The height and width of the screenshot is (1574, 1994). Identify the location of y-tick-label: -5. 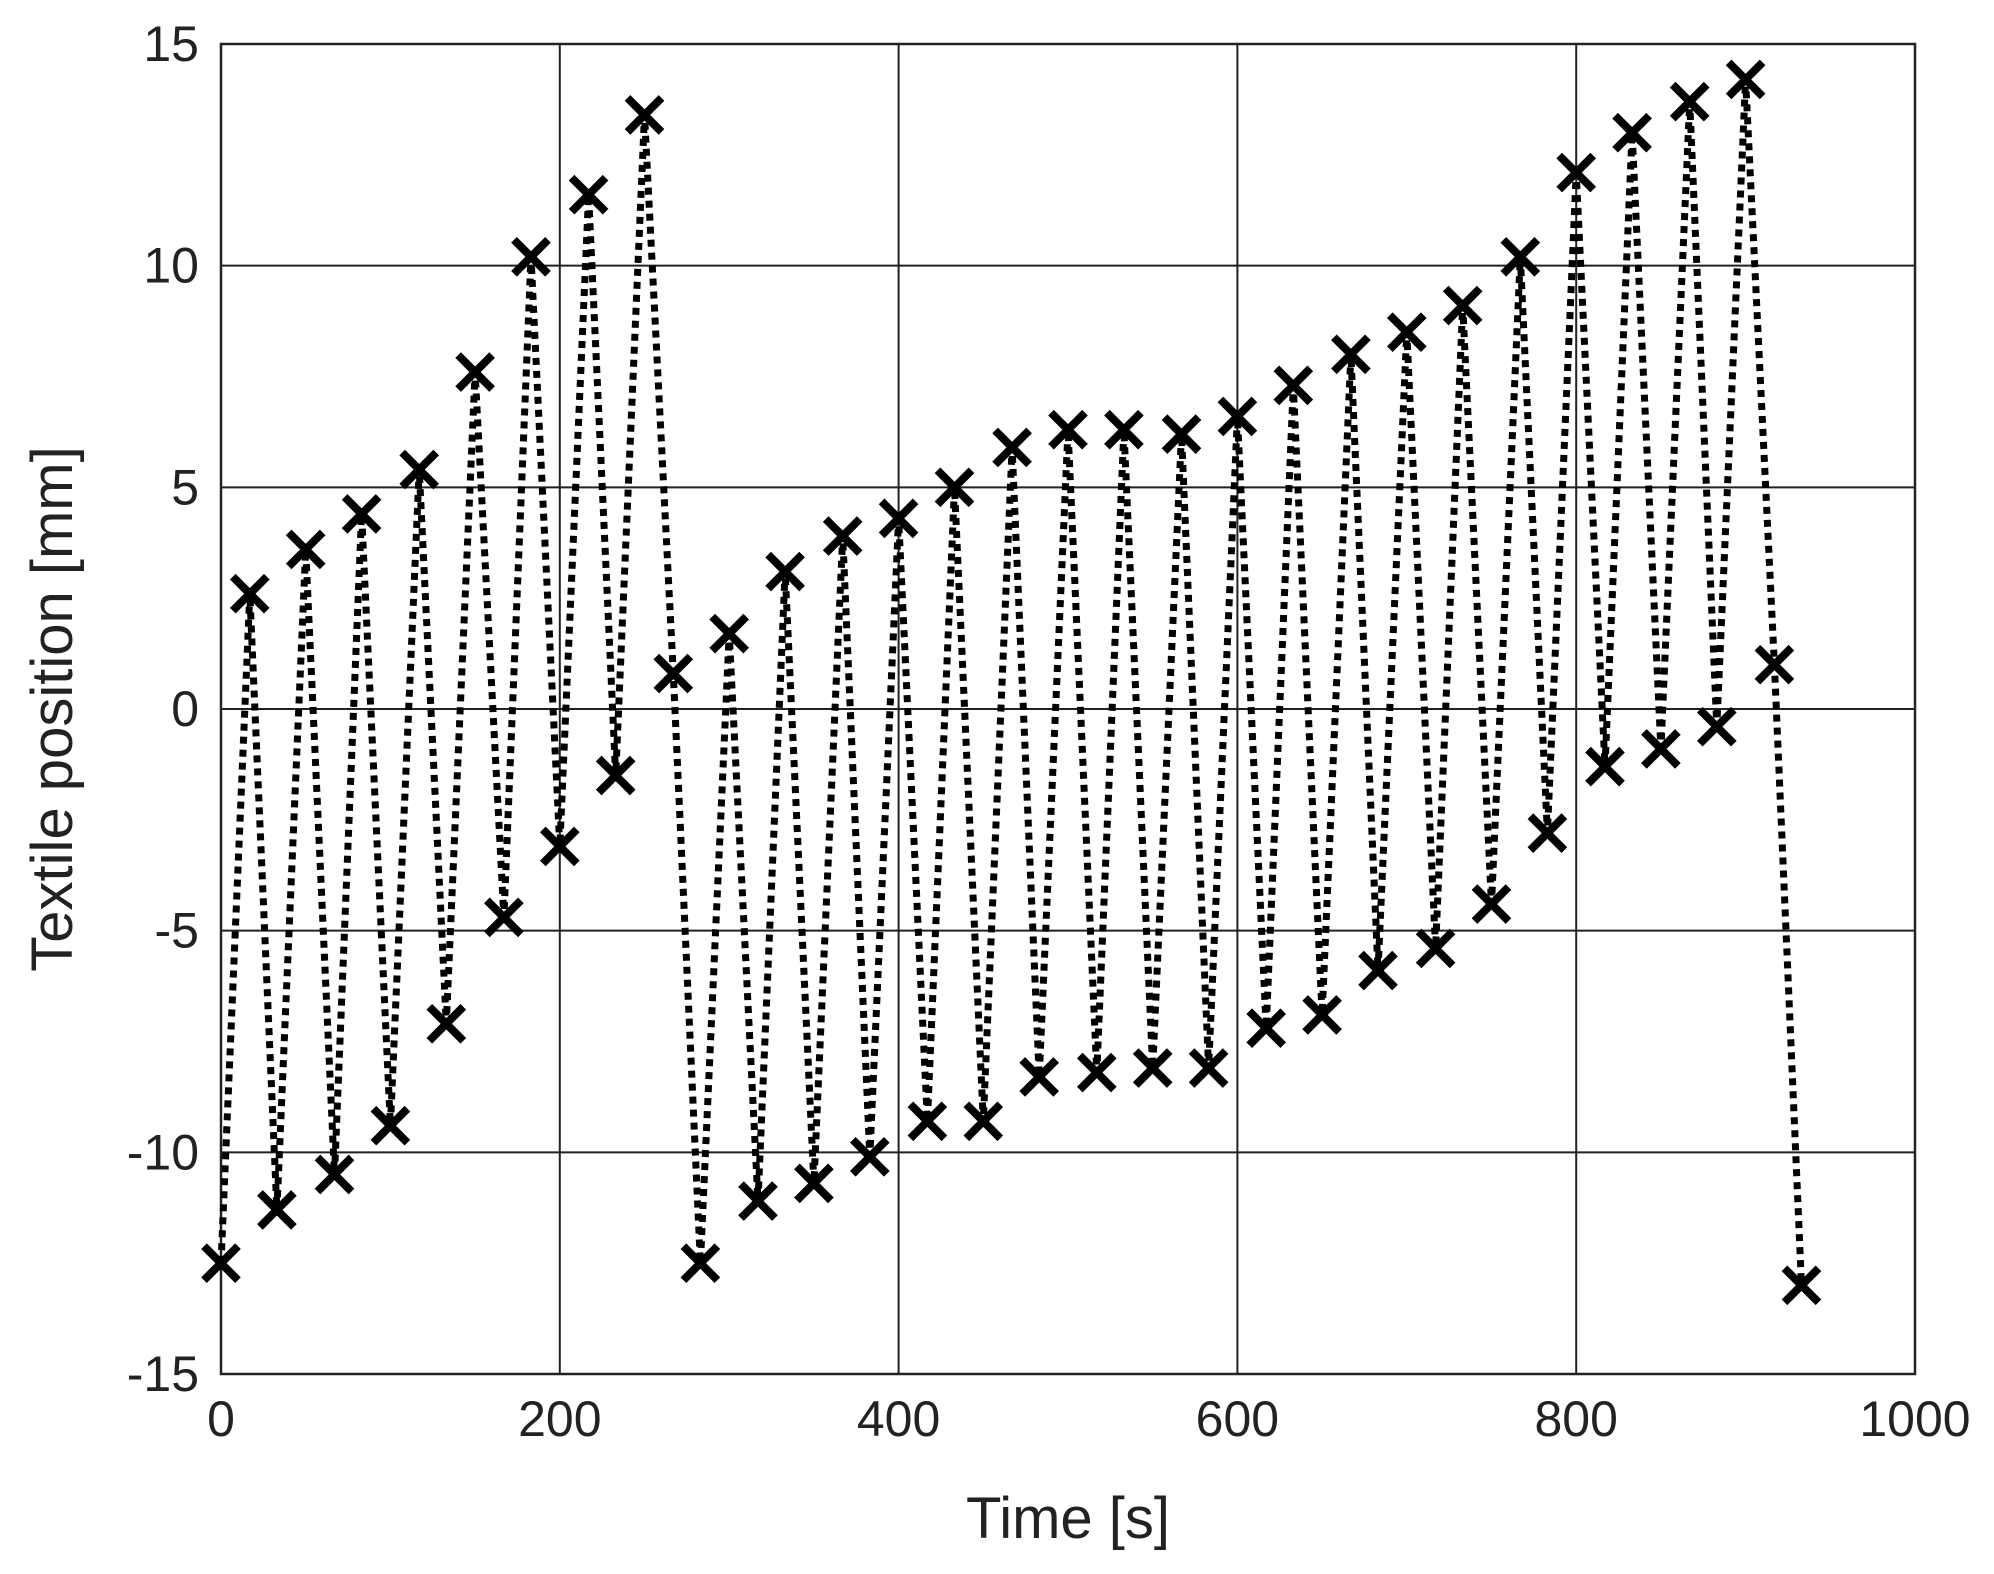
(177, 931).